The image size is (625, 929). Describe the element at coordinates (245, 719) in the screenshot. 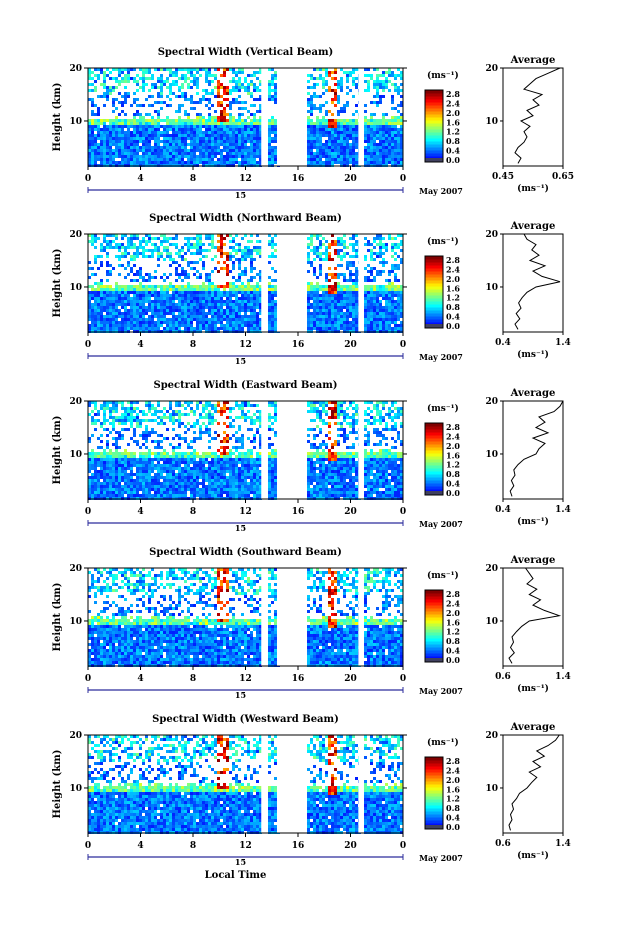

I see `panel-title: Spectral Width (Westward Beam)` at that location.